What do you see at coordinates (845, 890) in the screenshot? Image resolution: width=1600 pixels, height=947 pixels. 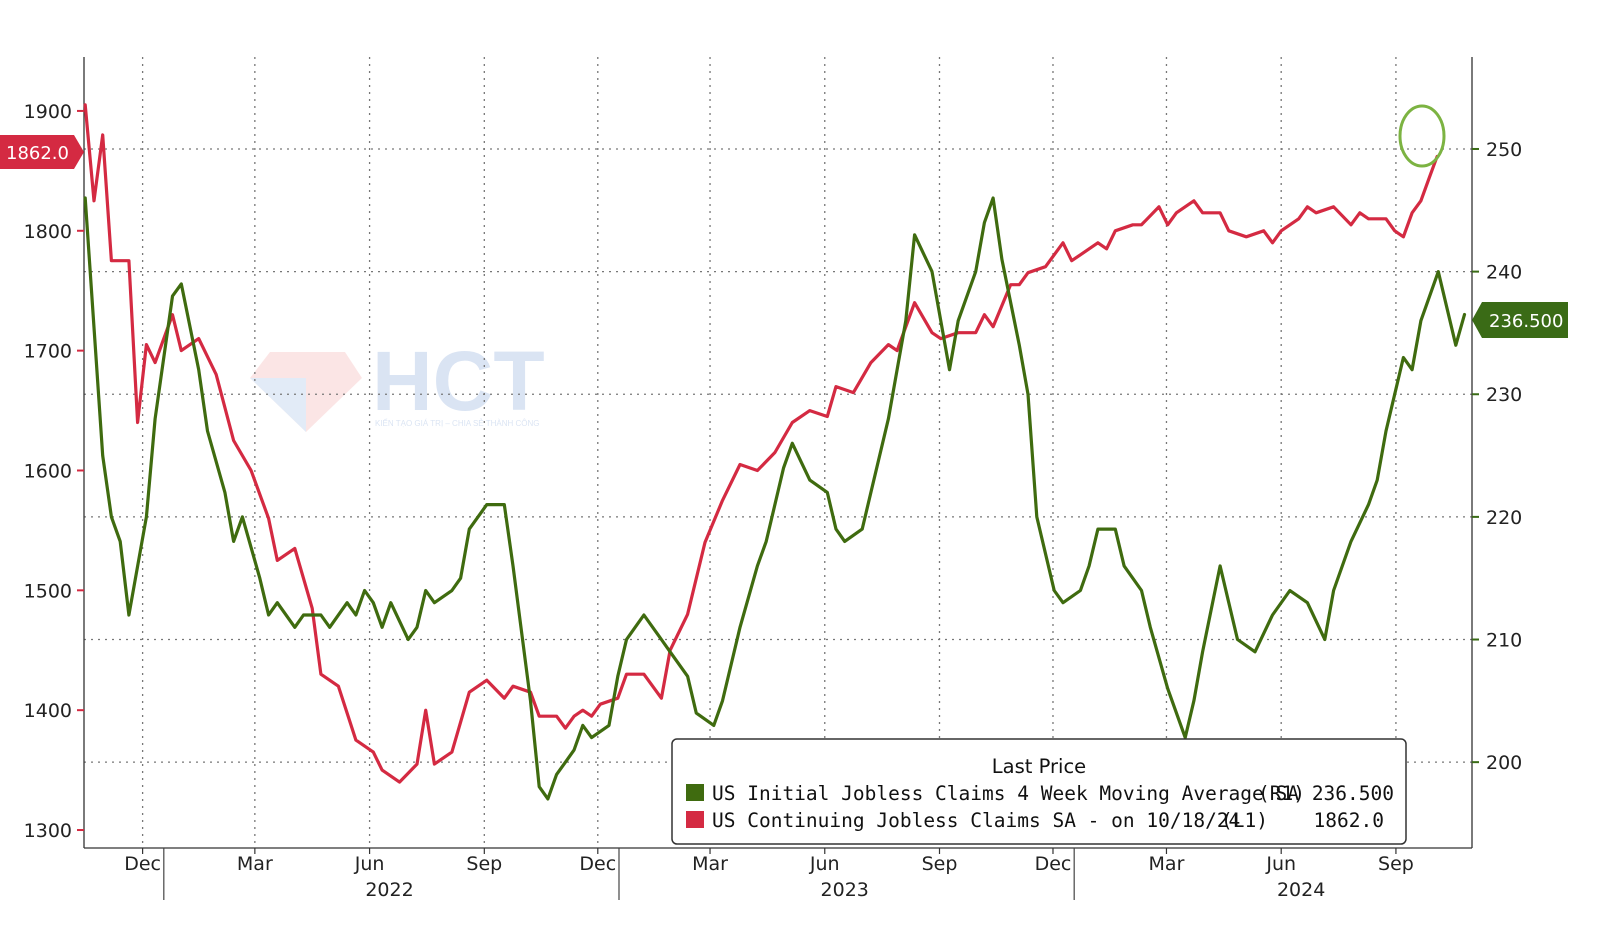 I see `year-label: 2023` at bounding box center [845, 890].